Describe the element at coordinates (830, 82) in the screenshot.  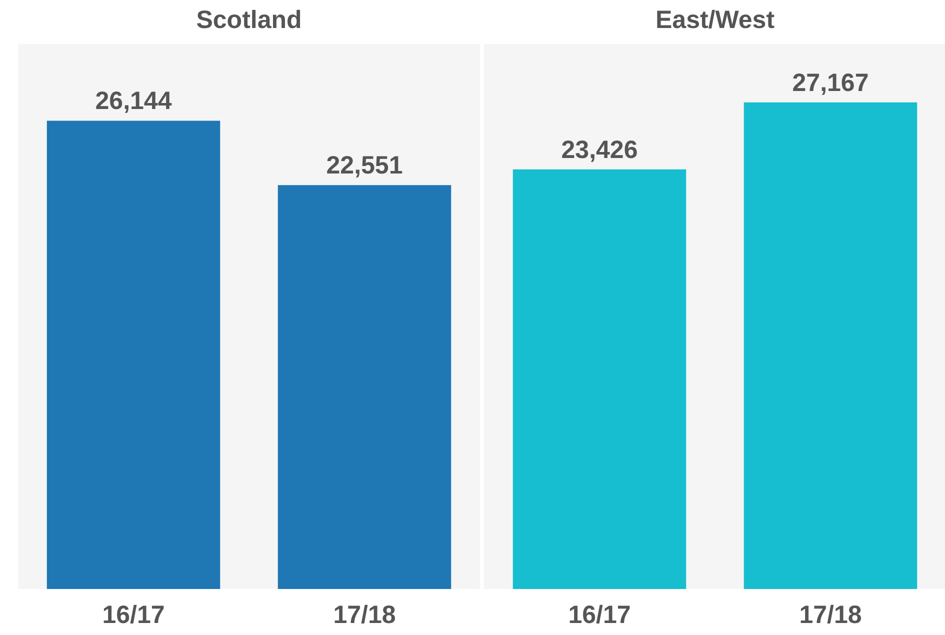
I see `data-label: 27,167` at that location.